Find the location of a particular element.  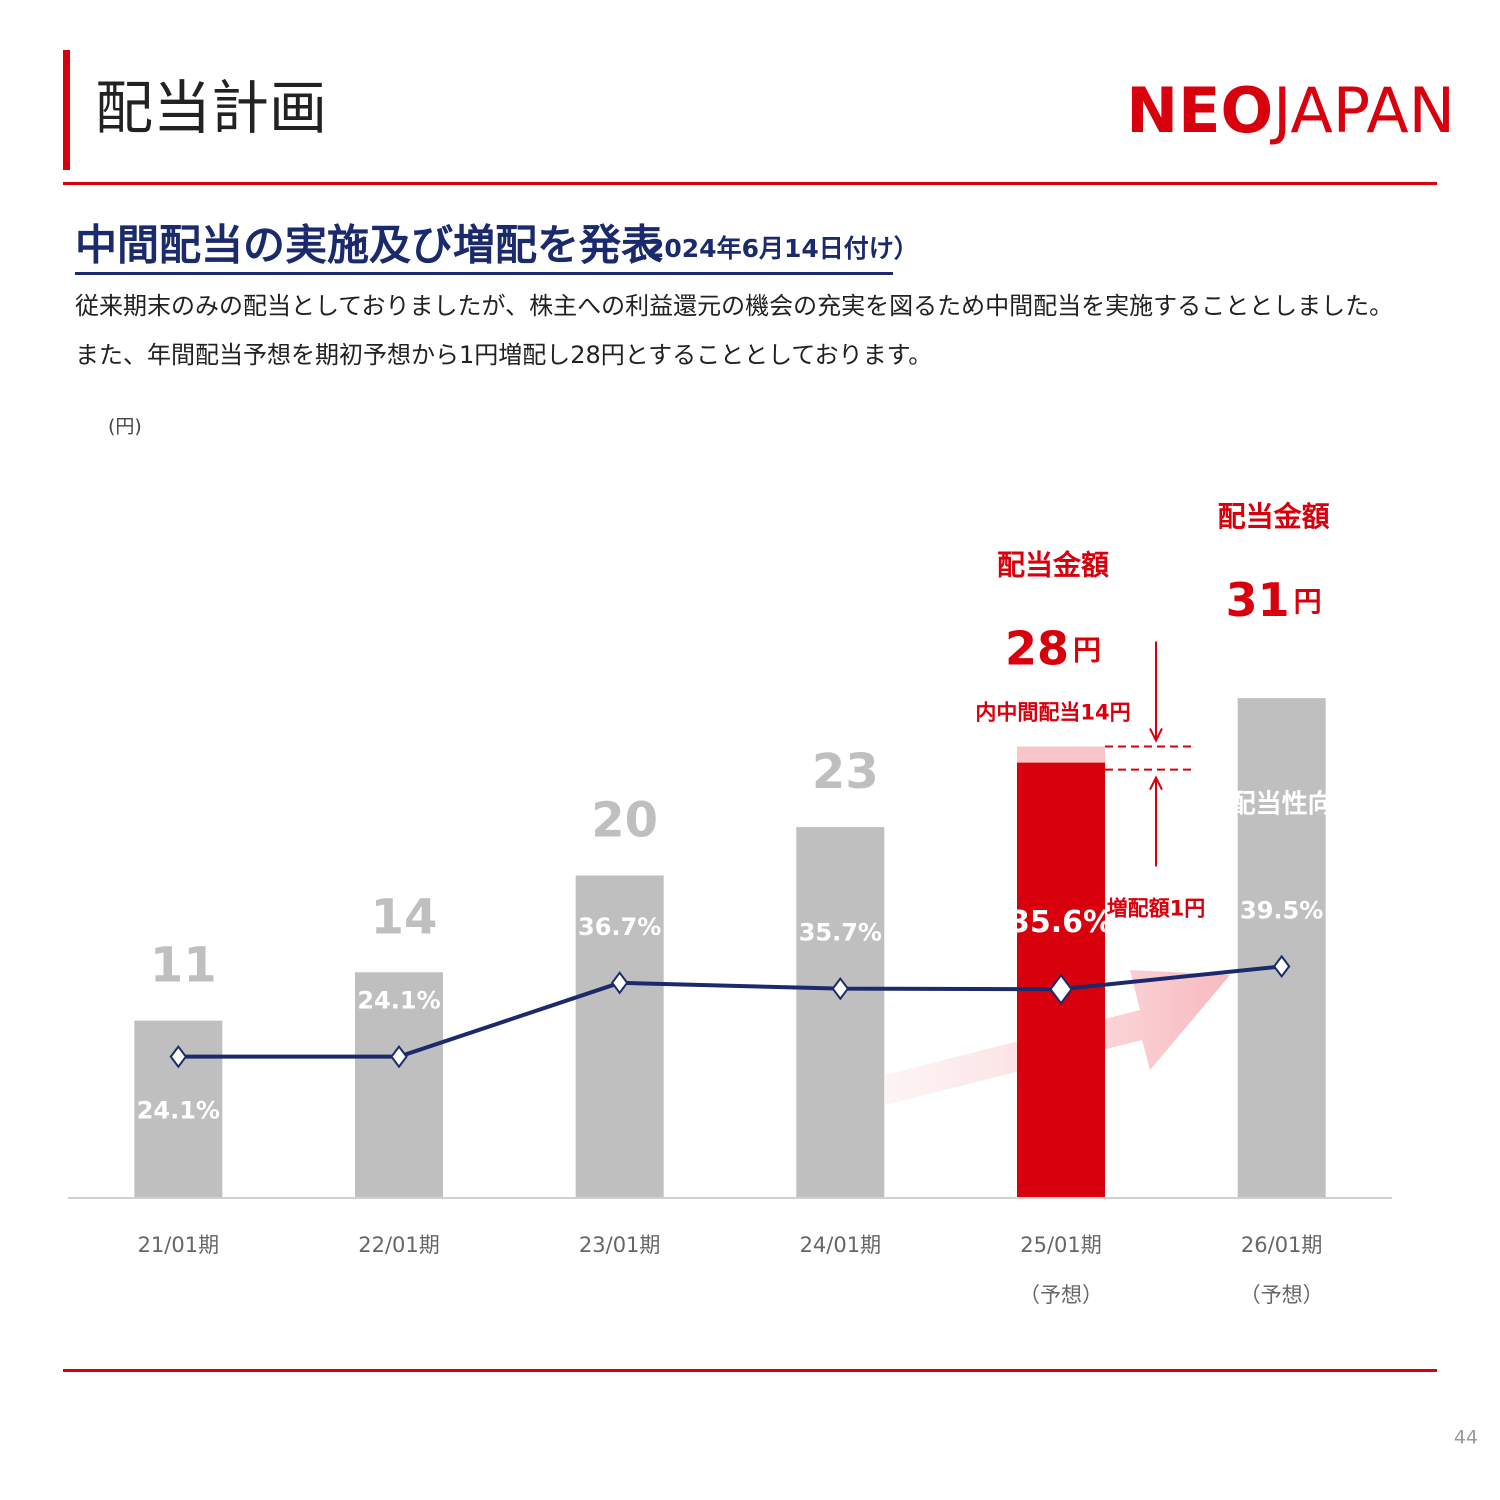

series-name-label: 配当性向 is located at coordinates (1282, 804).